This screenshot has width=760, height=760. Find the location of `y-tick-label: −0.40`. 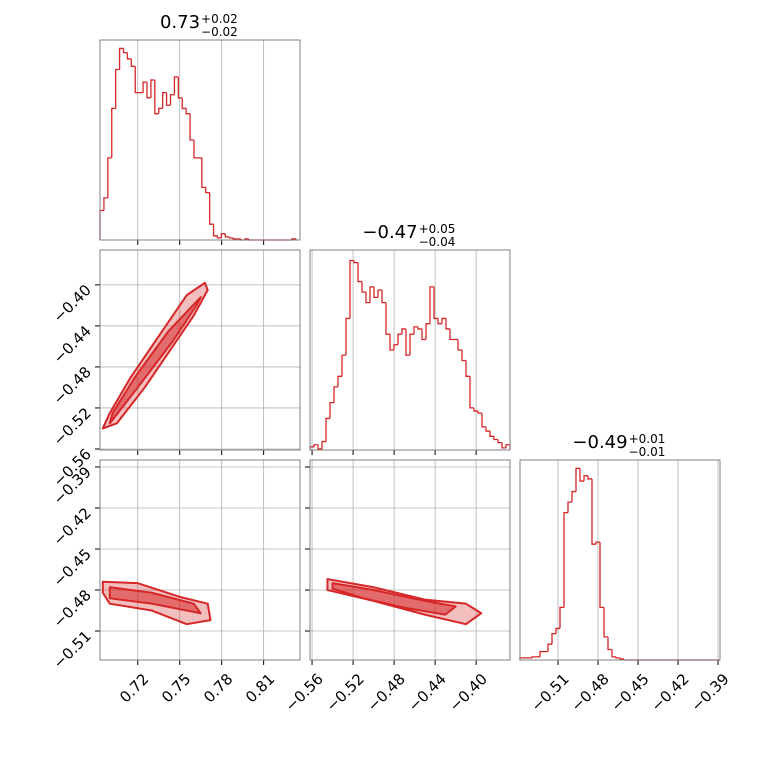

y-tick-label: −0.40 is located at coordinates (72, 303).